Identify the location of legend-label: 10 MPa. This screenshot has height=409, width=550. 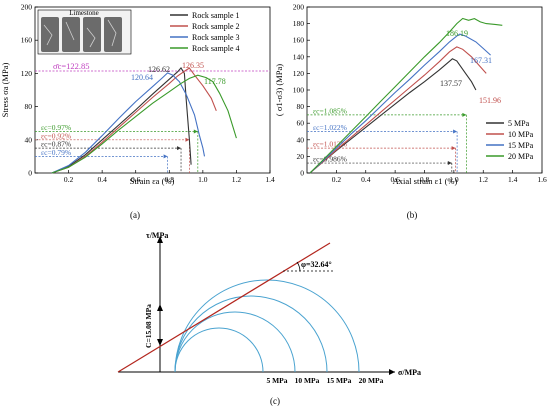
(521, 134).